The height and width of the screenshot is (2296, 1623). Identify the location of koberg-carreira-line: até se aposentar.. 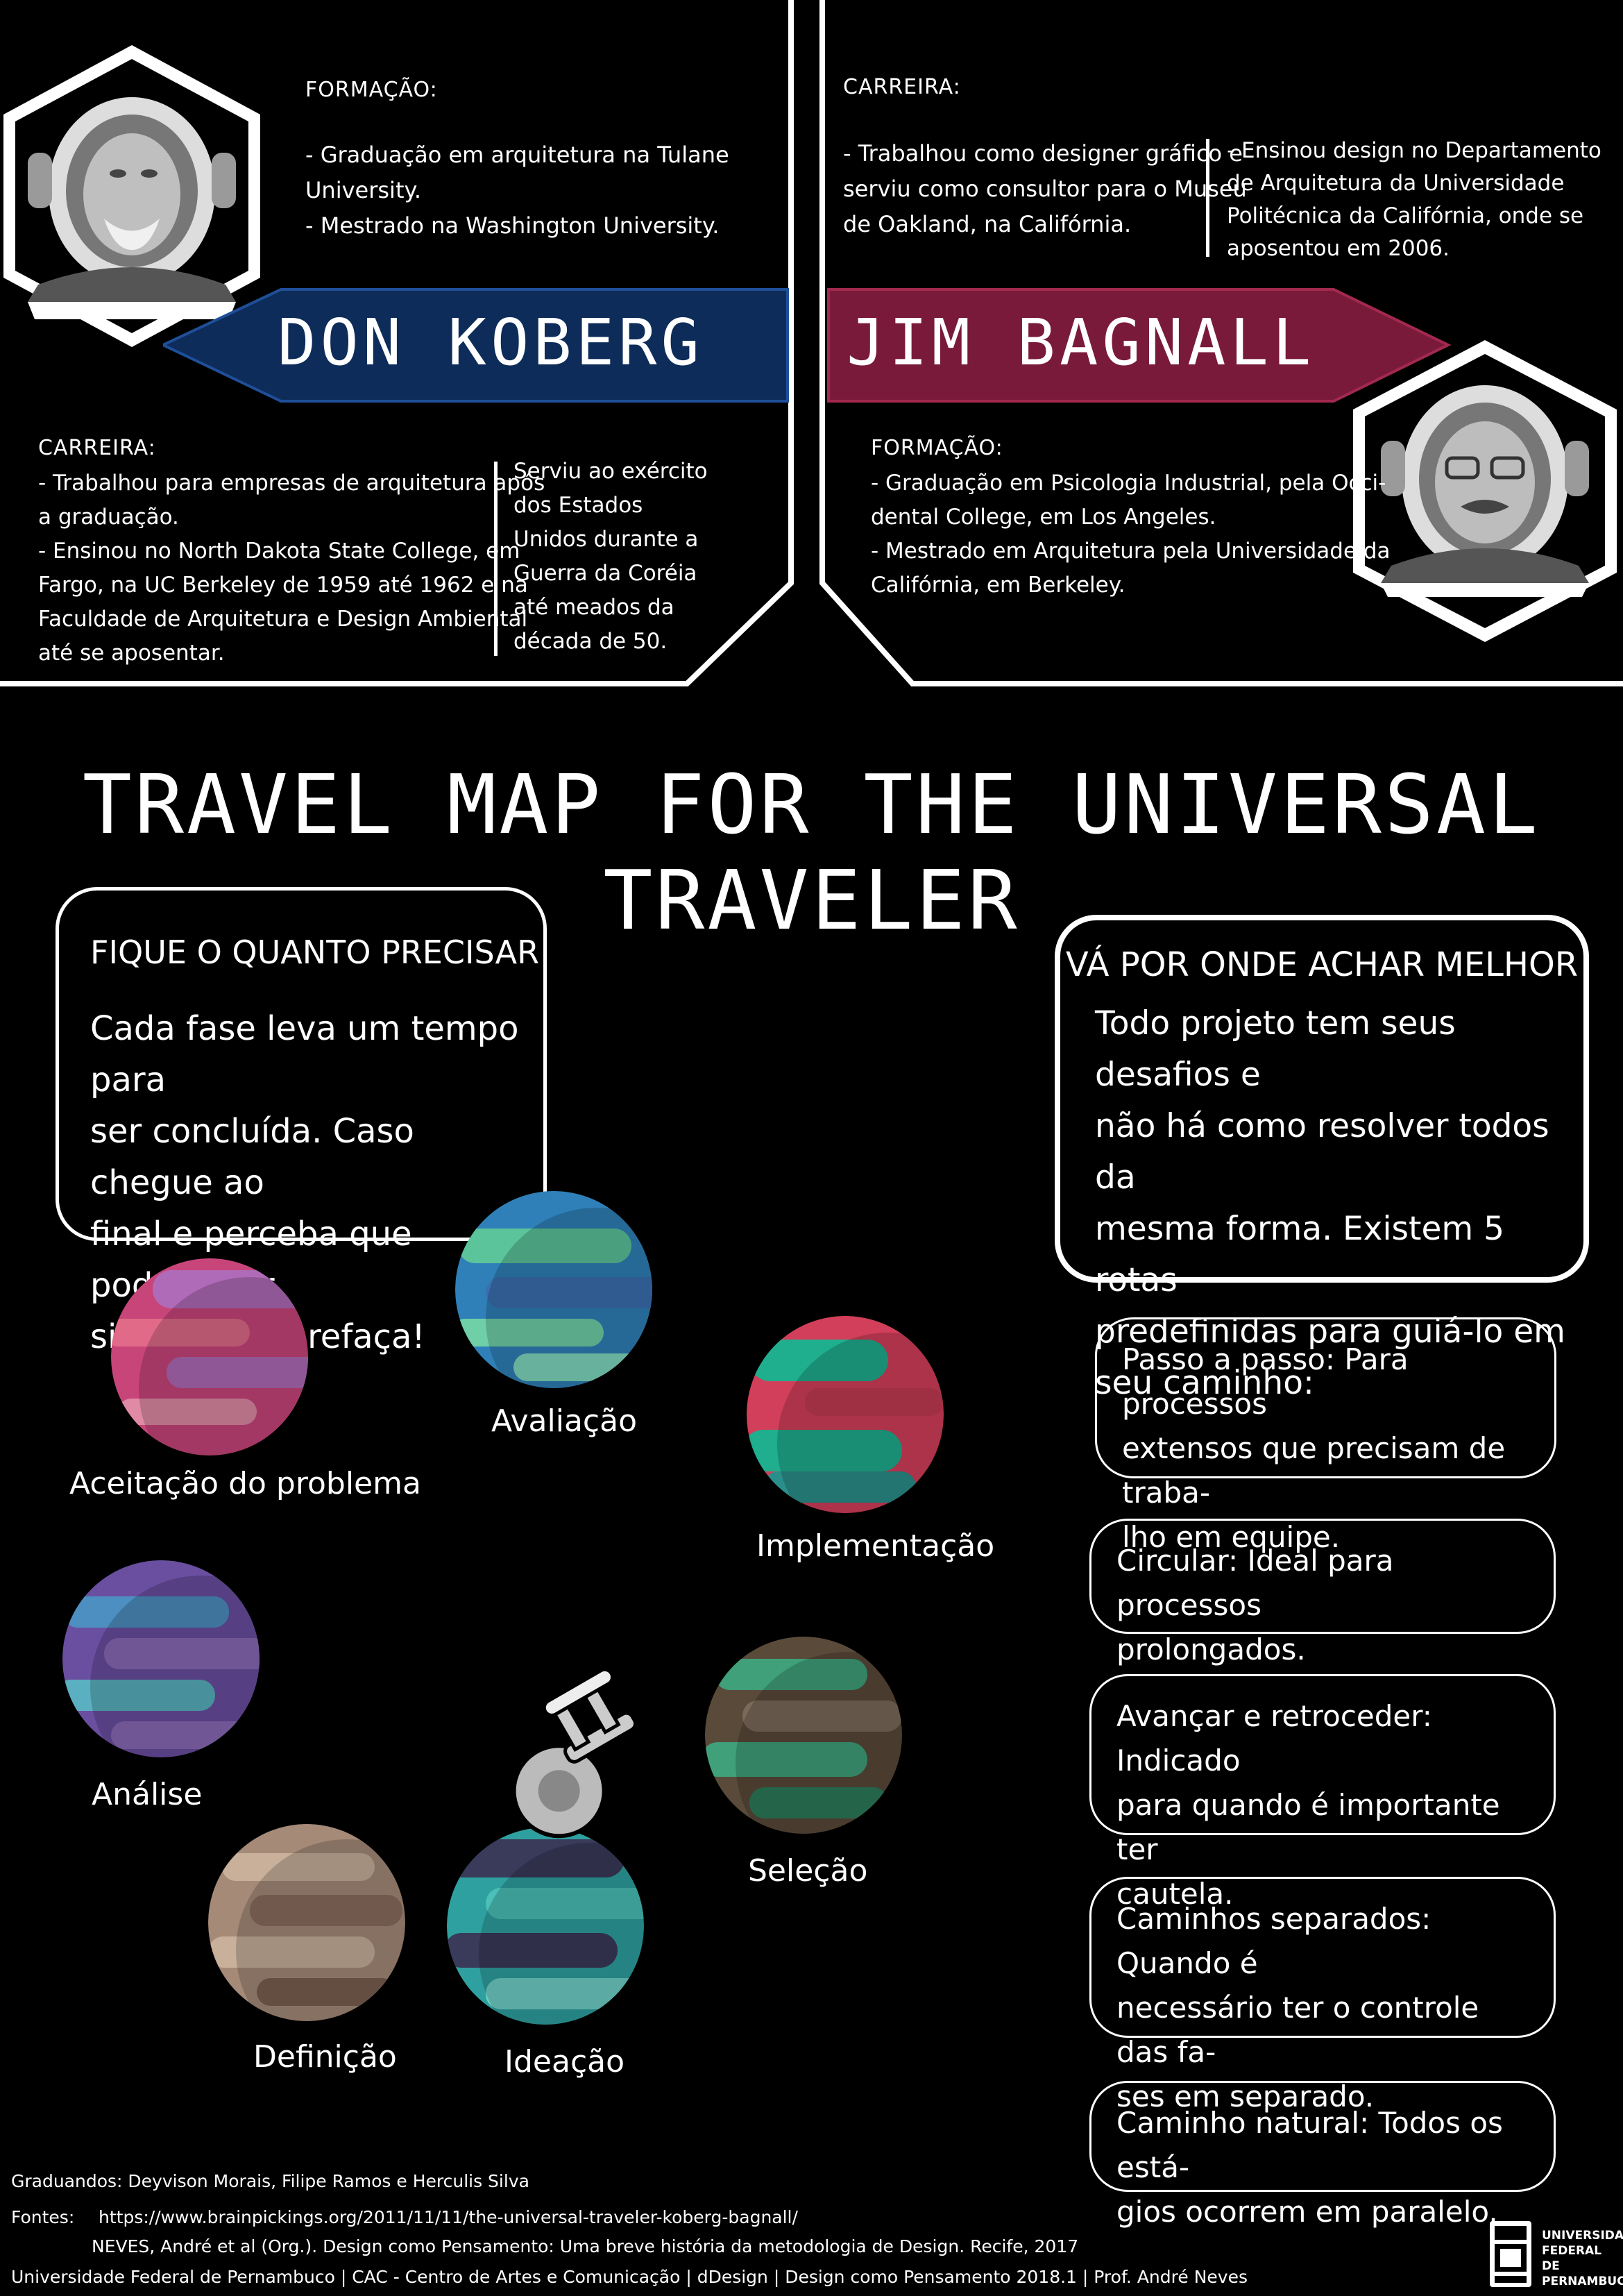
(131, 653).